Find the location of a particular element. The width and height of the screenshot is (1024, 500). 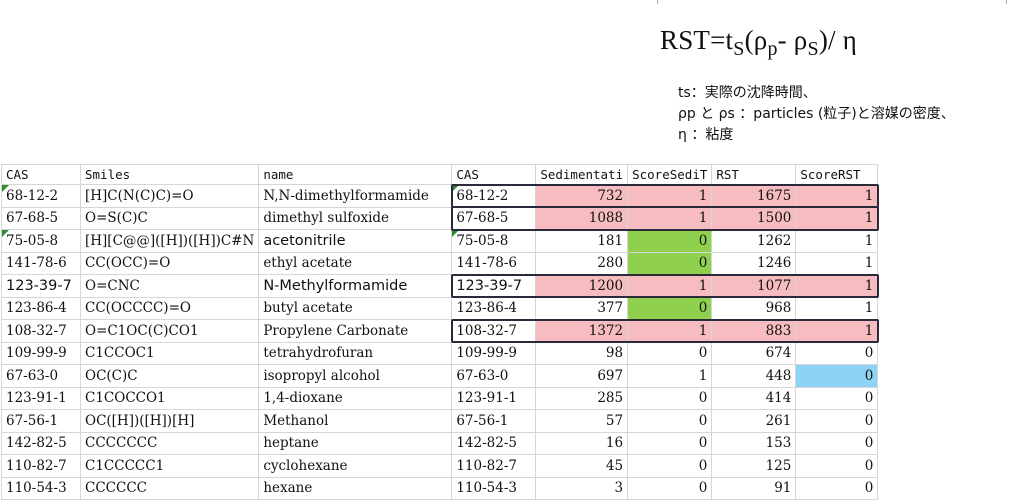

cell-sedimentation: 377 is located at coordinates (582, 308).